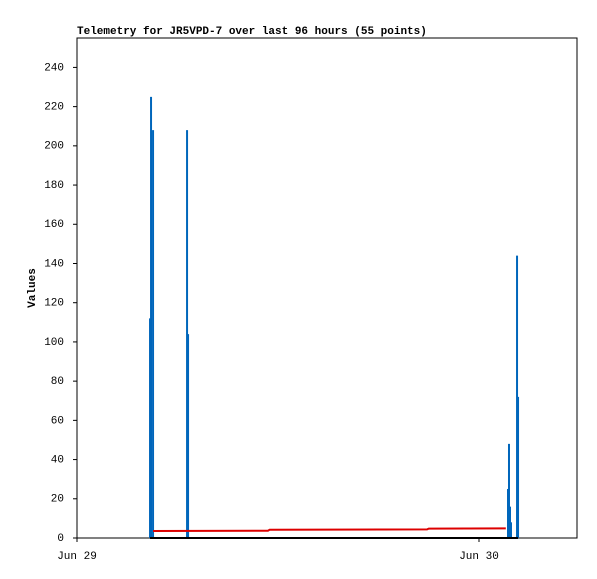 This screenshot has width=597, height=579. I want to click on y-tick-label: 20, so click(57, 500).